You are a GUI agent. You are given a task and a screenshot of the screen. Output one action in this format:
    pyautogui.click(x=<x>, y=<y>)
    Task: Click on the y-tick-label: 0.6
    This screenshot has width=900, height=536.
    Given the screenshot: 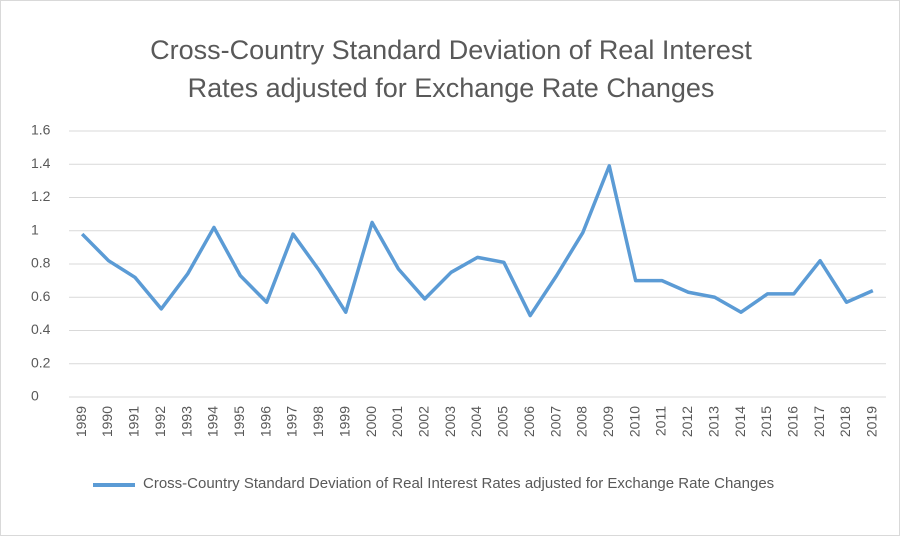 What is the action you would take?
    pyautogui.click(x=41, y=296)
    